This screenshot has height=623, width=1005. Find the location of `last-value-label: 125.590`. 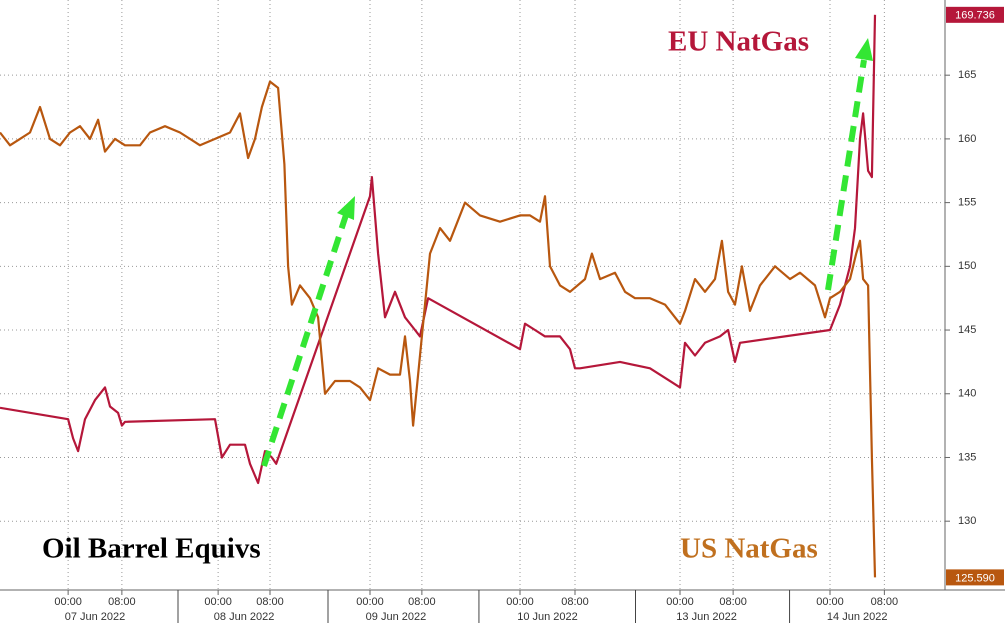

last-value-label: 125.590 is located at coordinates (975, 578).